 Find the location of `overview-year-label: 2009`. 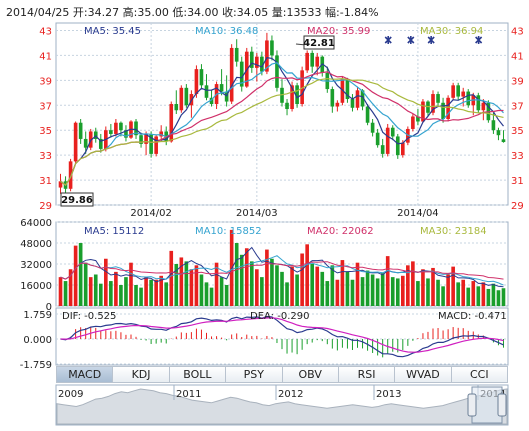

overview-year-label: 2009 is located at coordinates (70, 394).